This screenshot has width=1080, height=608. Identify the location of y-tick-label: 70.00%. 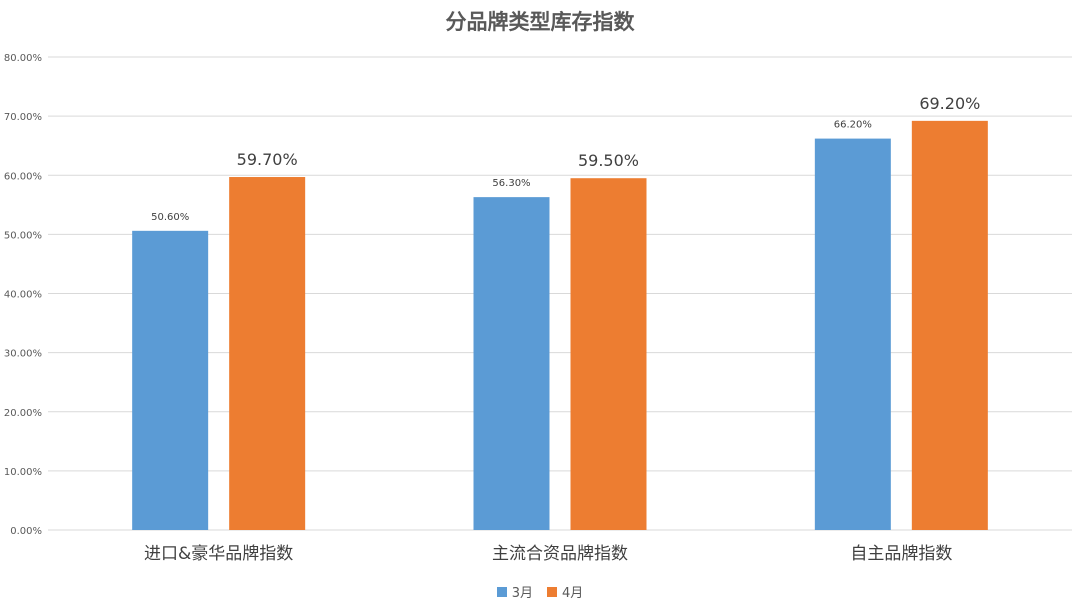
(23, 117).